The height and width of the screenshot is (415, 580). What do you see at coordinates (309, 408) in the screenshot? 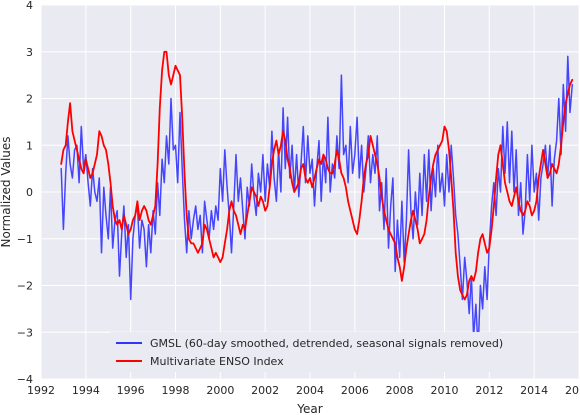
I see `x-axis-title: Year` at bounding box center [309, 408].